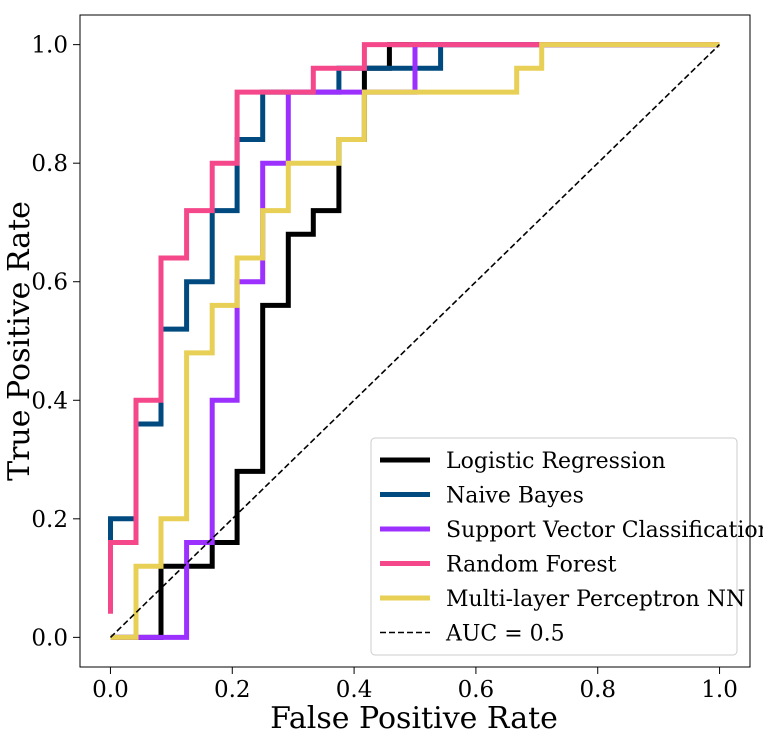  Describe the element at coordinates (531, 565) in the screenshot. I see `legend-label: Random Forest` at that location.